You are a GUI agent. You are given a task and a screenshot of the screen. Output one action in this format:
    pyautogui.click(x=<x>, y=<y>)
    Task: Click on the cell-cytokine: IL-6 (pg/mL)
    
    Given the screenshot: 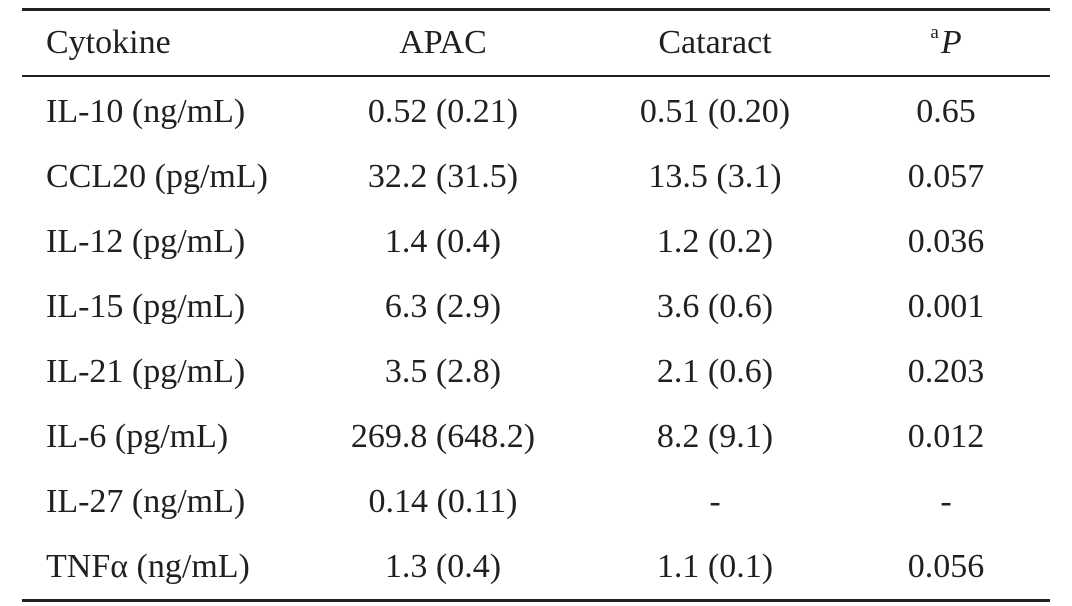 What is the action you would take?
    pyautogui.click(x=137, y=436)
    